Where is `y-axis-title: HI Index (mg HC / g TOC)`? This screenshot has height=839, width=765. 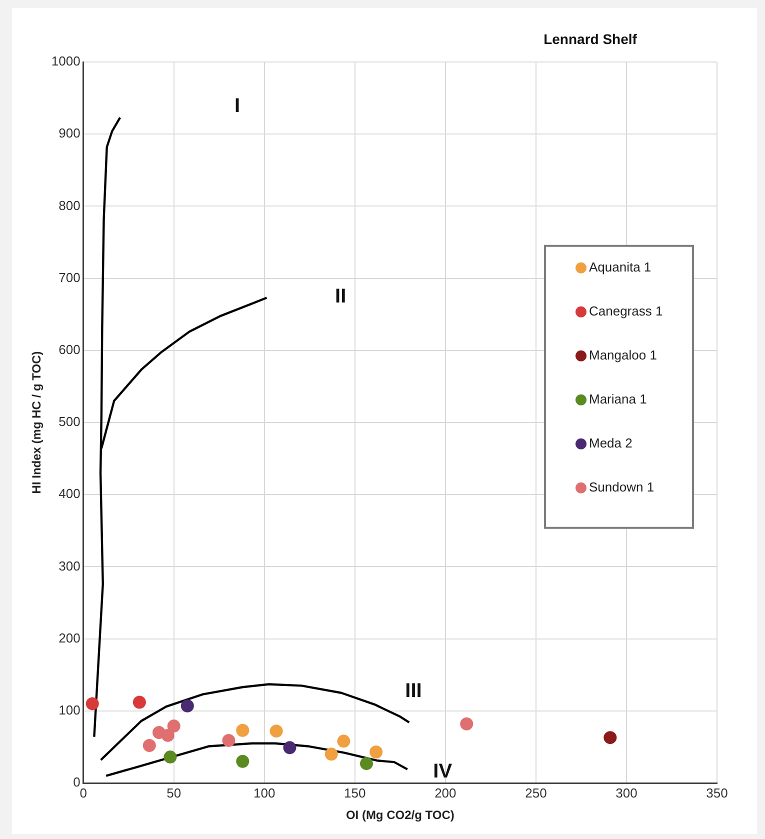 y-axis-title: HI Index (mg HC / g TOC) is located at coordinates (37, 422).